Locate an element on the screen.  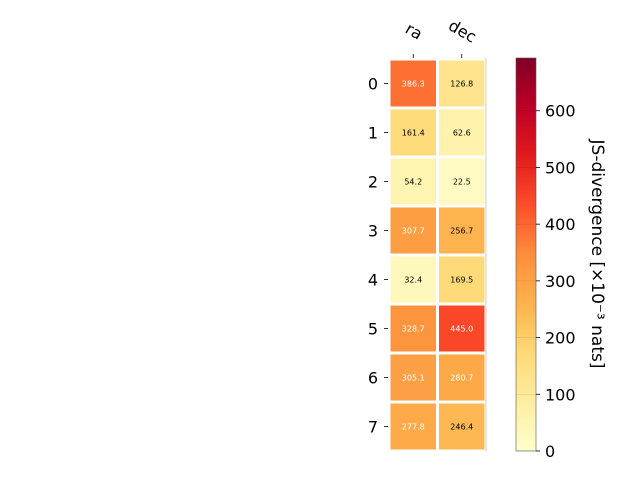
row-label: 3 is located at coordinates (373, 231).